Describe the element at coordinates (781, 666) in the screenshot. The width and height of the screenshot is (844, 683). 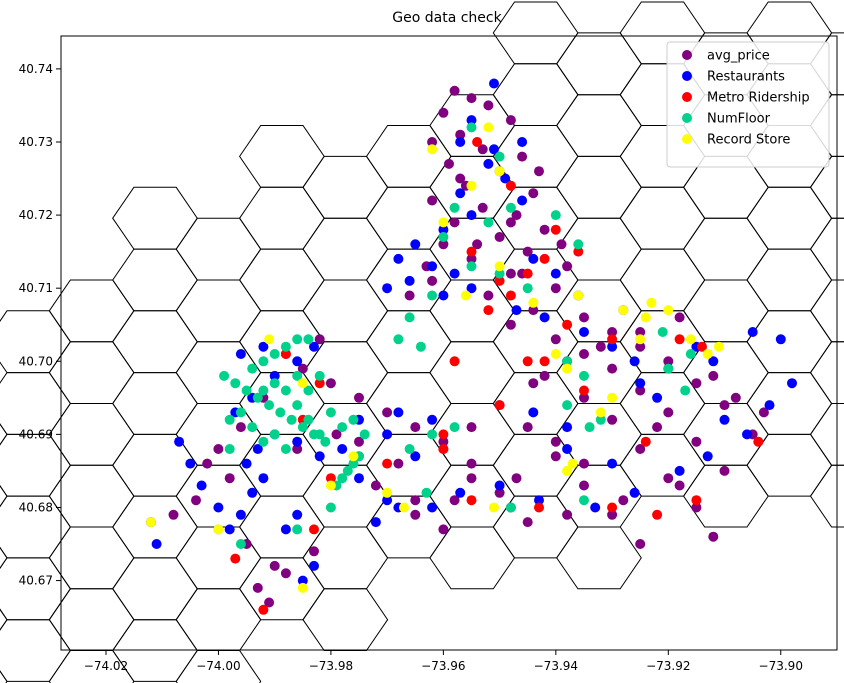
I see `x-tick-label: −73.90` at that location.